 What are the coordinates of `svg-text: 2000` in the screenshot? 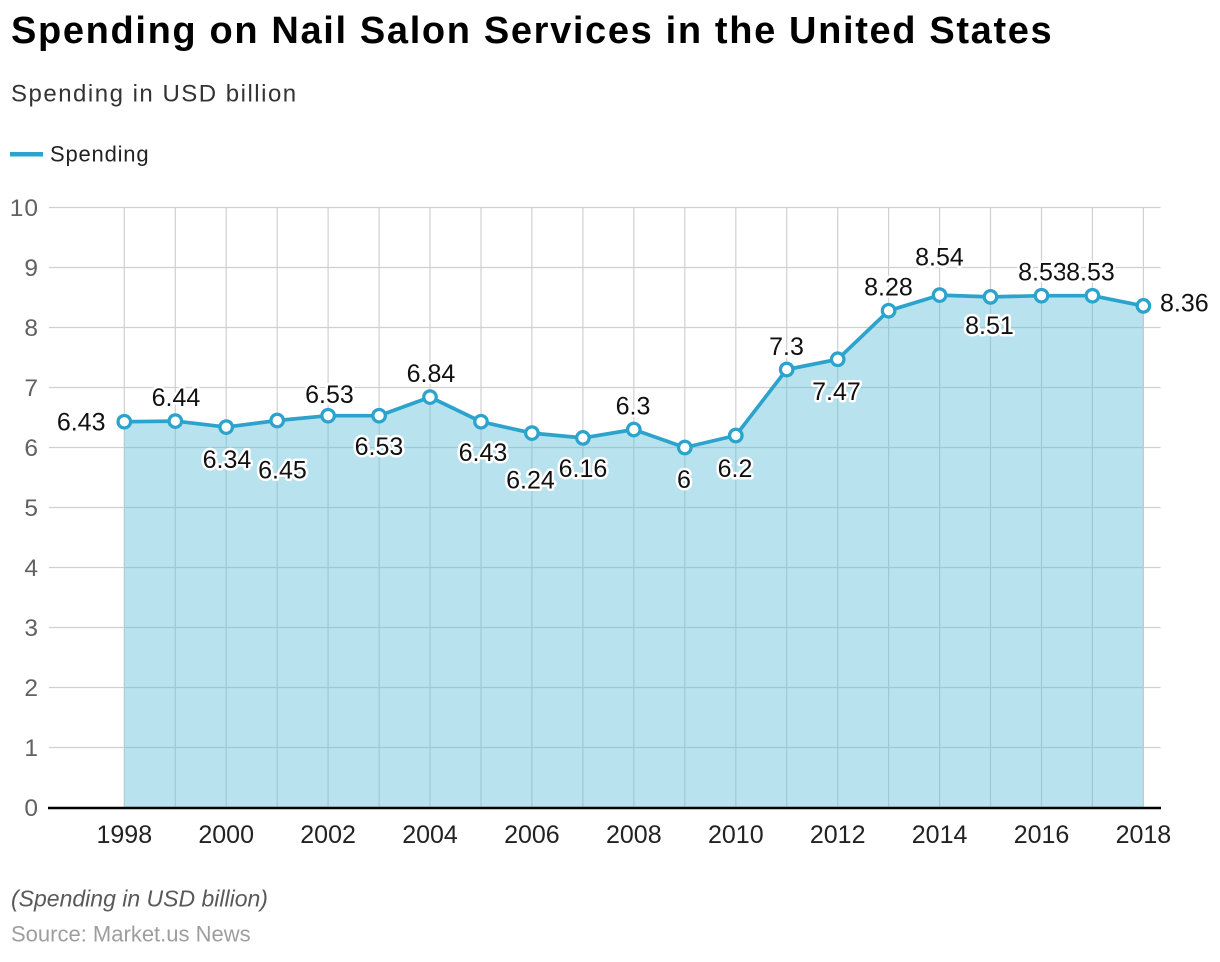 It's located at (226, 835).